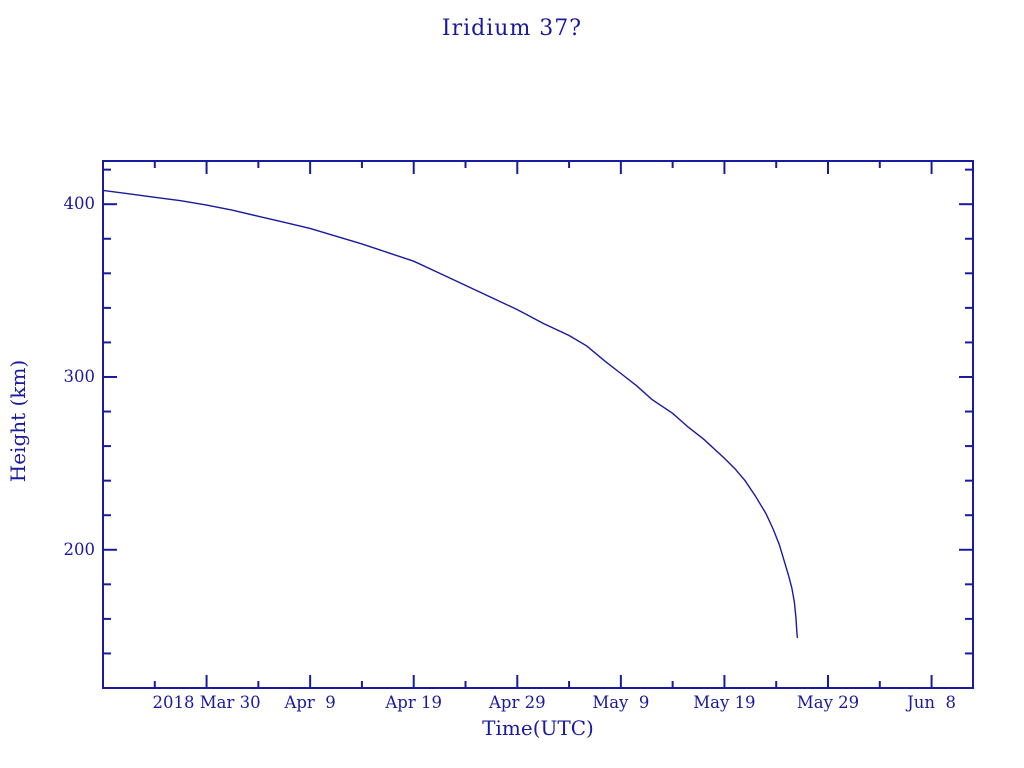 This screenshot has width=1024, height=768. I want to click on x-tick-label: Jun 8, so click(931, 702).